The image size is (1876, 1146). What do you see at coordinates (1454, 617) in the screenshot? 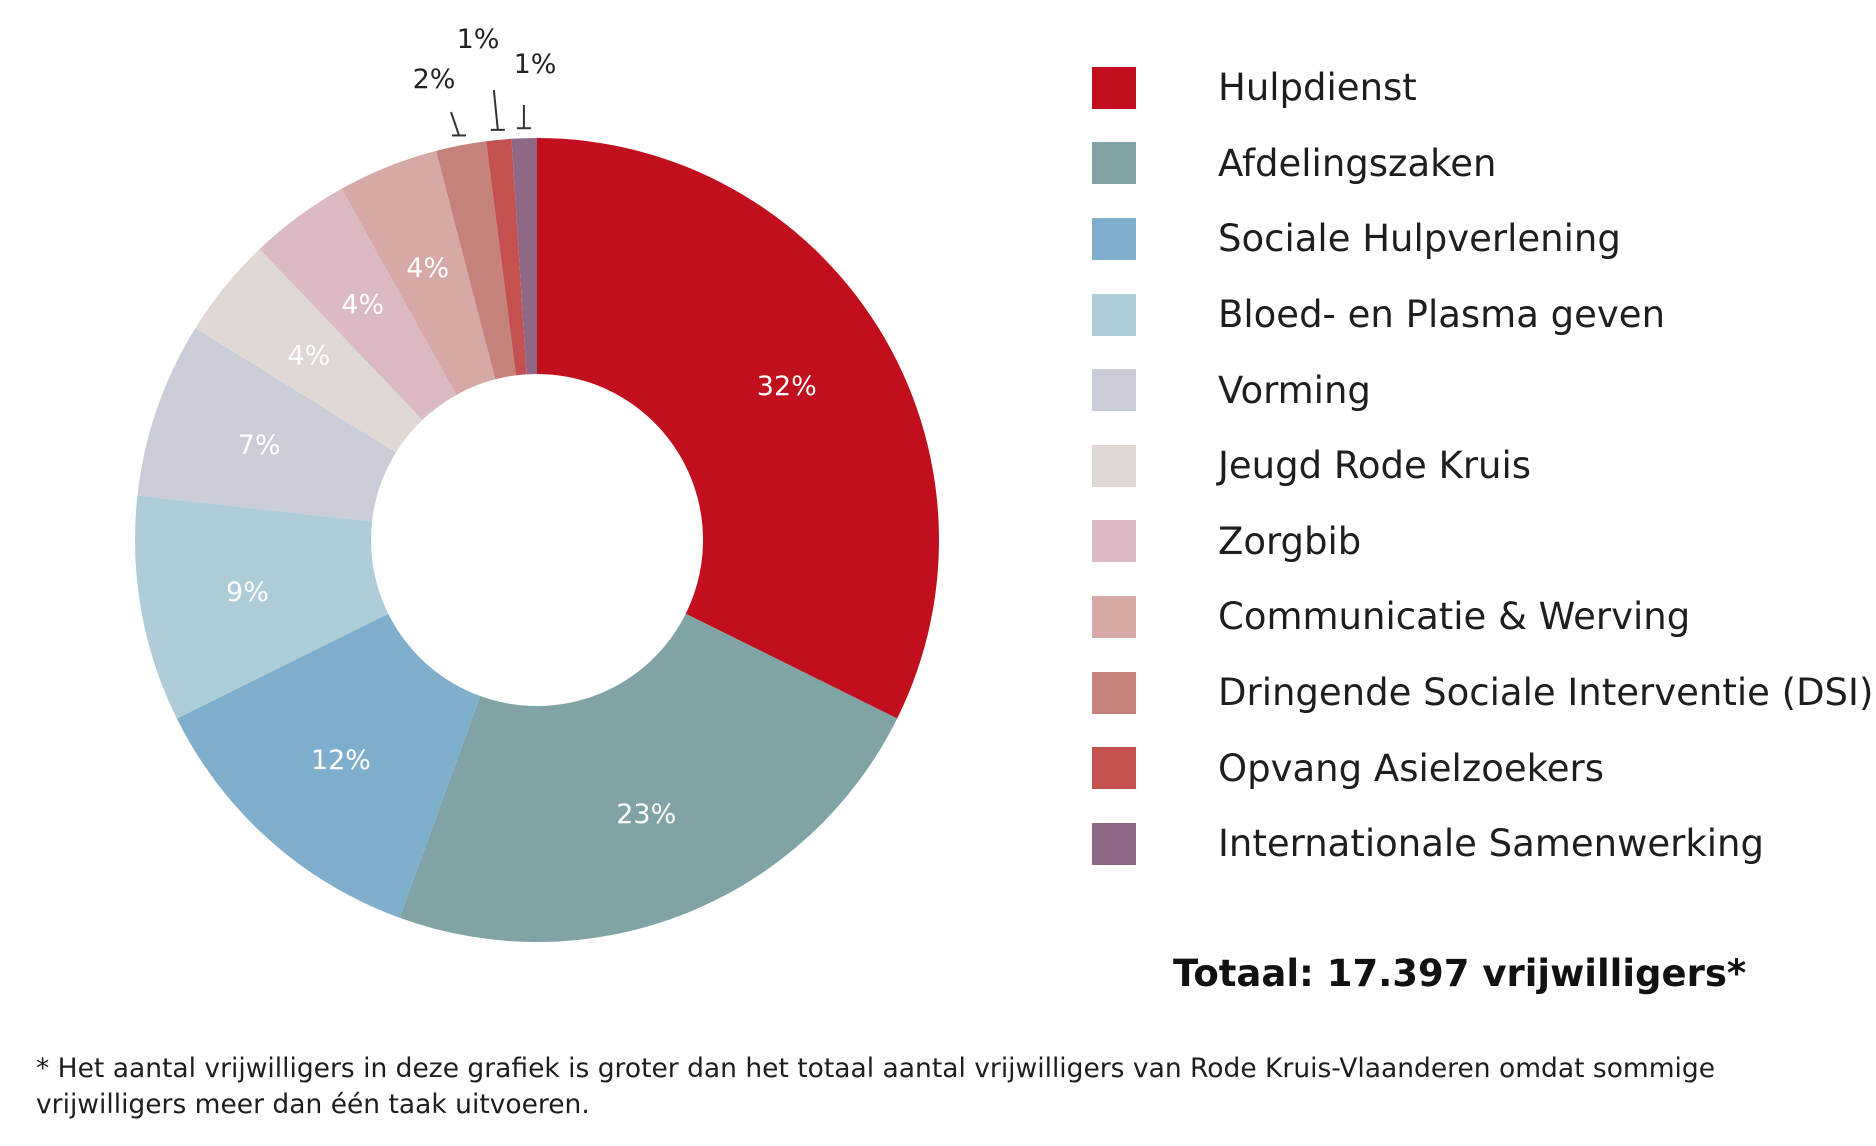
I see `legend-label: Communicatie & Werving` at bounding box center [1454, 617].